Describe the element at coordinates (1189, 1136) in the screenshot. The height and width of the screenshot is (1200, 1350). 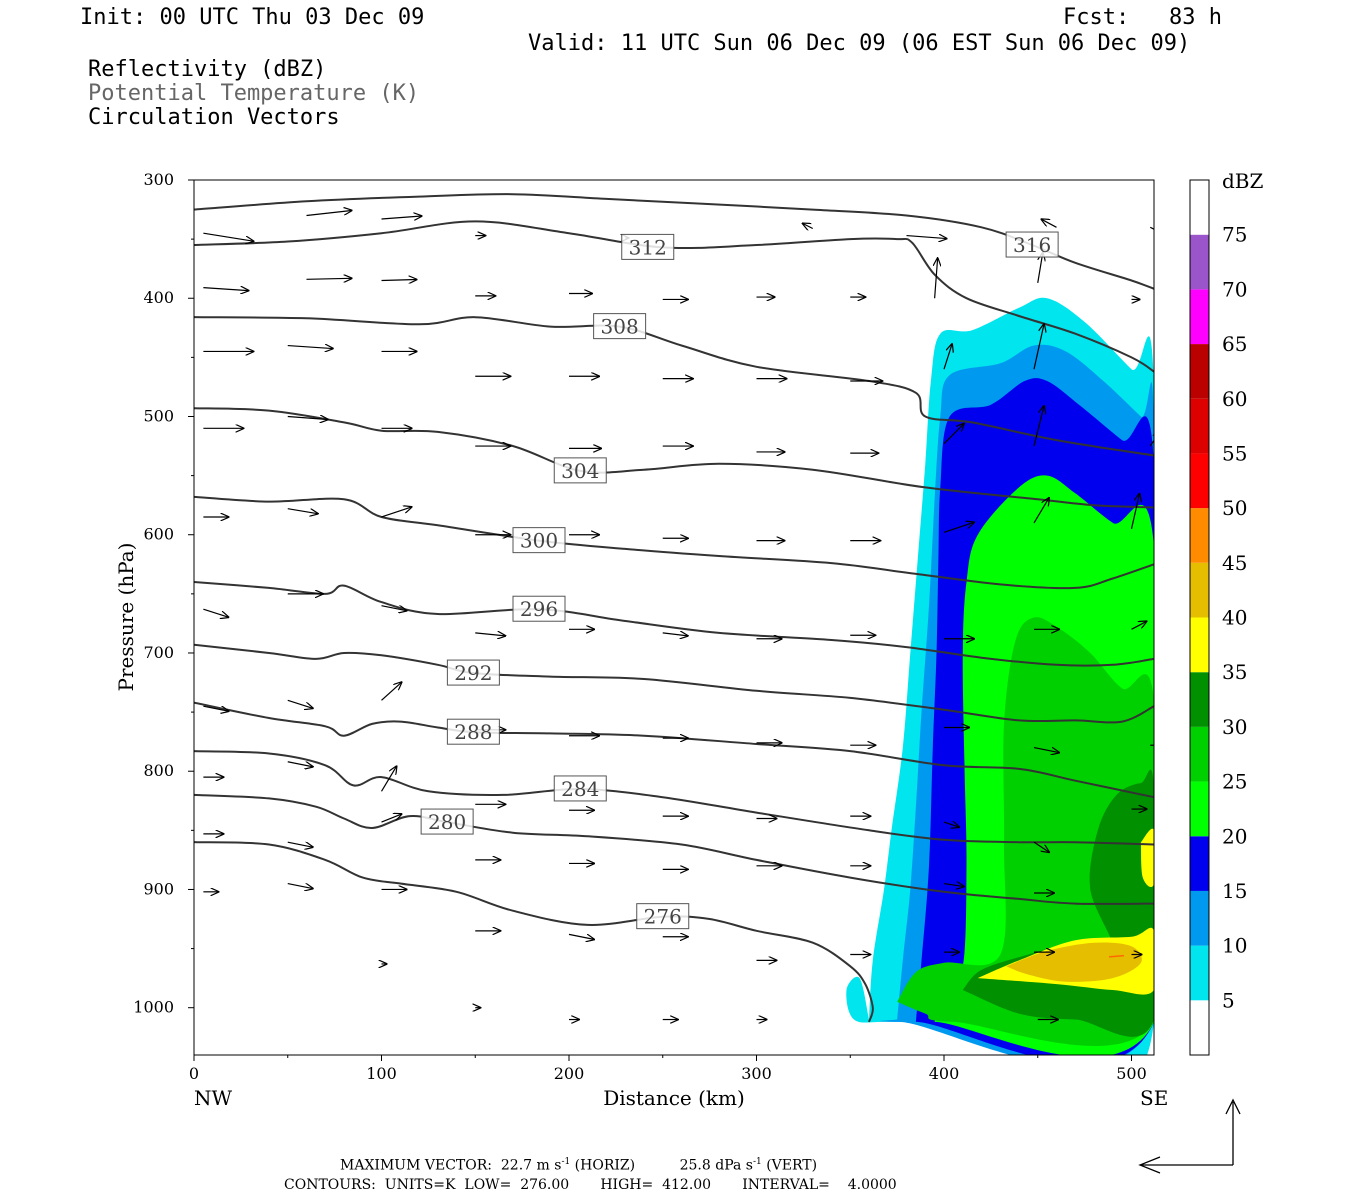
I see `reference-vector` at that location.